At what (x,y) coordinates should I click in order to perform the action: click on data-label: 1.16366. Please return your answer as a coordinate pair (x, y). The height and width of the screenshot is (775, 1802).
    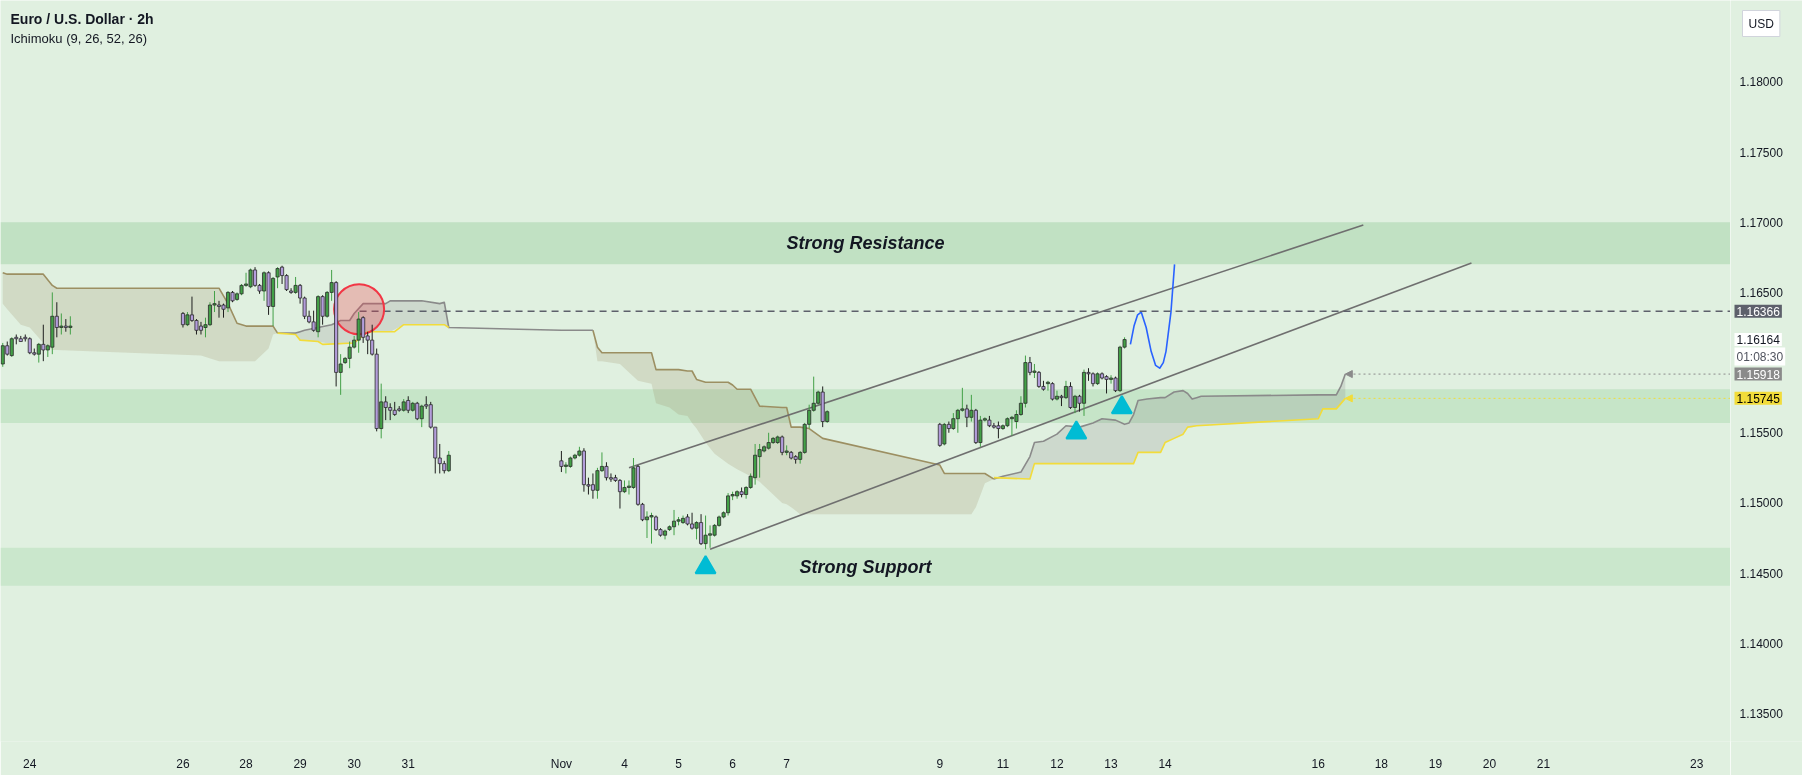
    Looking at the image, I should click on (1758, 311).